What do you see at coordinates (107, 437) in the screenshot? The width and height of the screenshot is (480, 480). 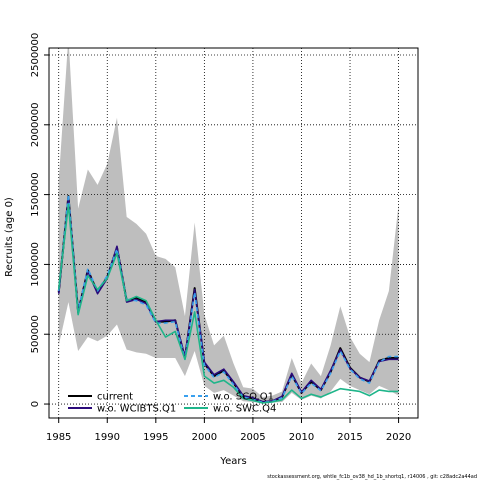 I see `x-tick-label: 1990` at bounding box center [107, 437].